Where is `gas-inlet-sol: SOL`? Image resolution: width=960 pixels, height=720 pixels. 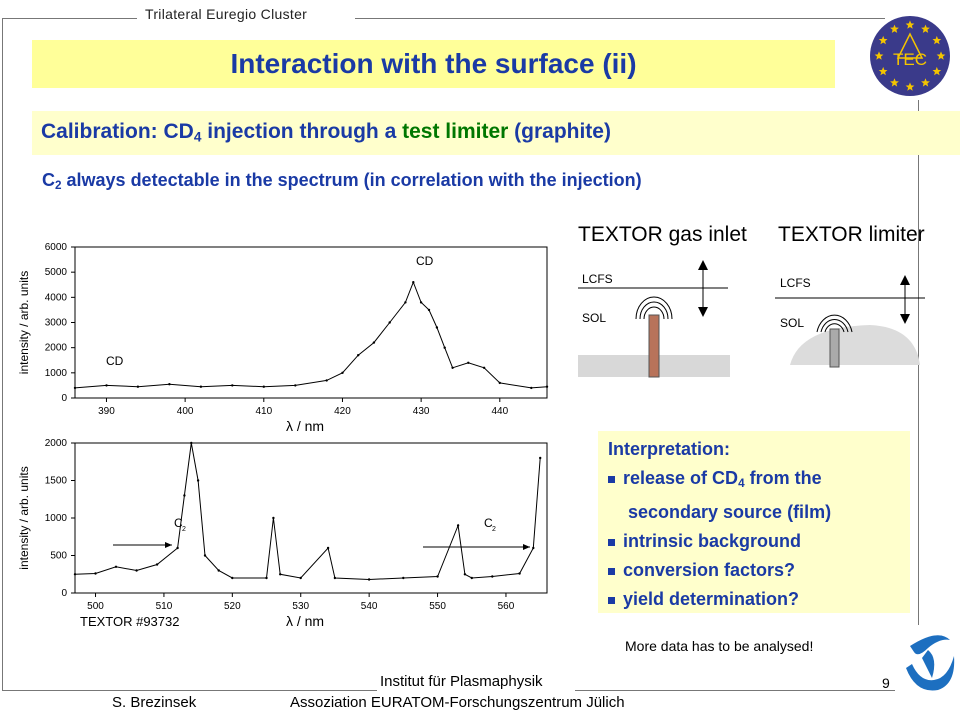
gas-inlet-sol: SOL is located at coordinates (594, 318).